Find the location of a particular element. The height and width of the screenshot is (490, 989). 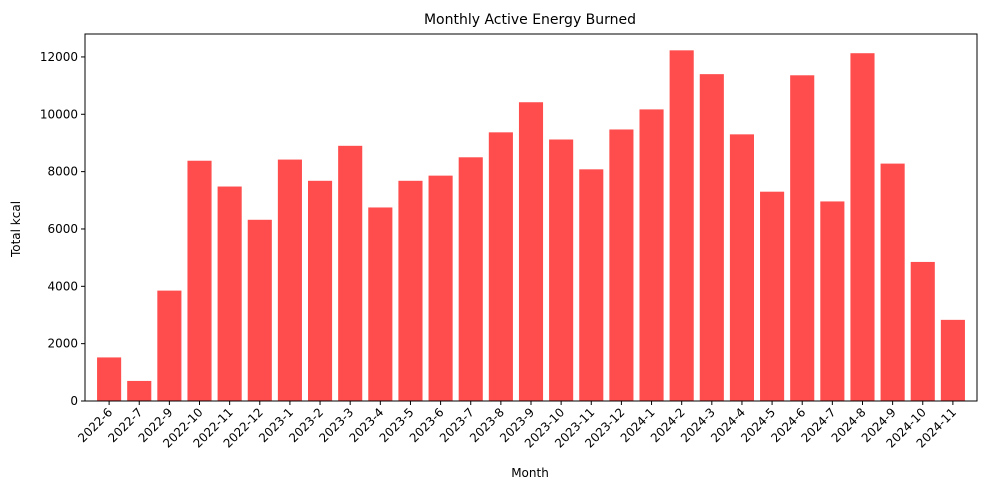

y-tick-label: 0 is located at coordinates (74, 401).